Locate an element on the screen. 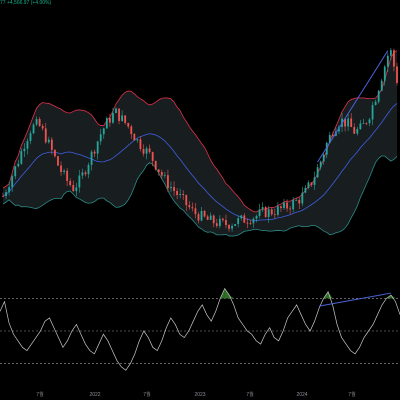 This screenshot has width=400, height=400. price-change-readout: 77 +4,566.97 (+4.00%) is located at coordinates (26, 3).